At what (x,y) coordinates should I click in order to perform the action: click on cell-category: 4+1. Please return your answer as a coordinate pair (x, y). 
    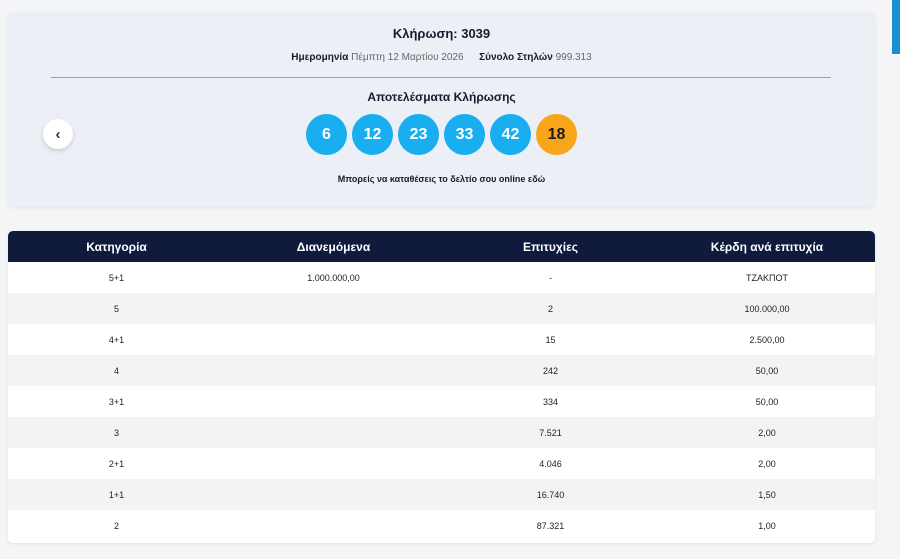
    Looking at the image, I should click on (116, 339).